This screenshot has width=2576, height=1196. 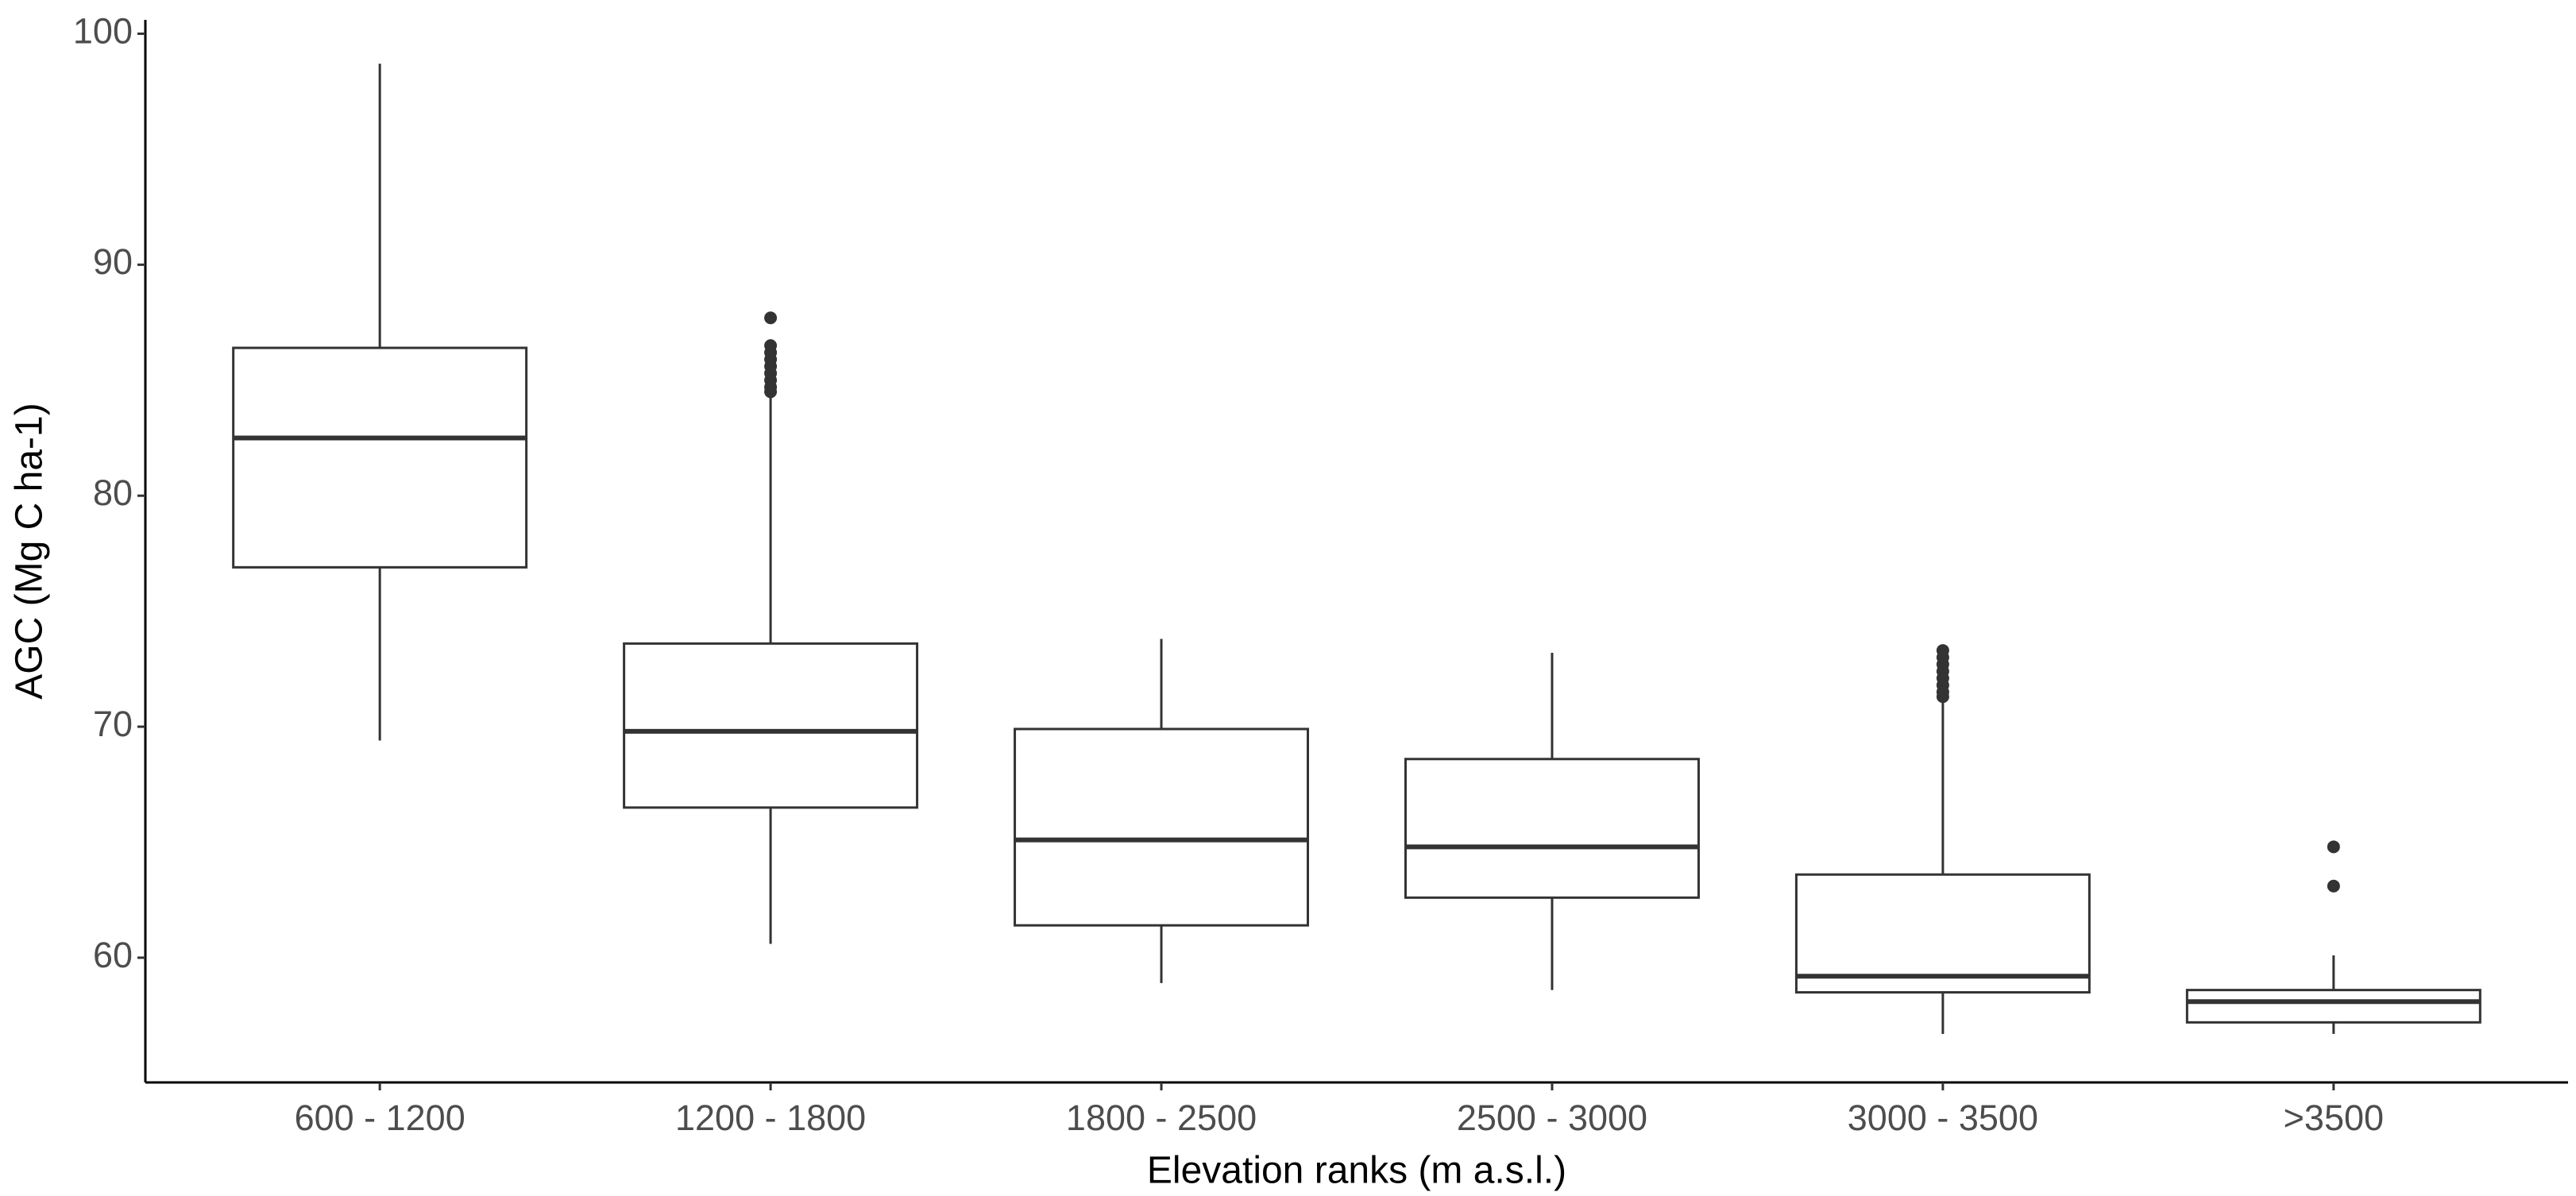 What do you see at coordinates (103, 30) in the screenshot?
I see `y-tick-label: 100` at bounding box center [103, 30].